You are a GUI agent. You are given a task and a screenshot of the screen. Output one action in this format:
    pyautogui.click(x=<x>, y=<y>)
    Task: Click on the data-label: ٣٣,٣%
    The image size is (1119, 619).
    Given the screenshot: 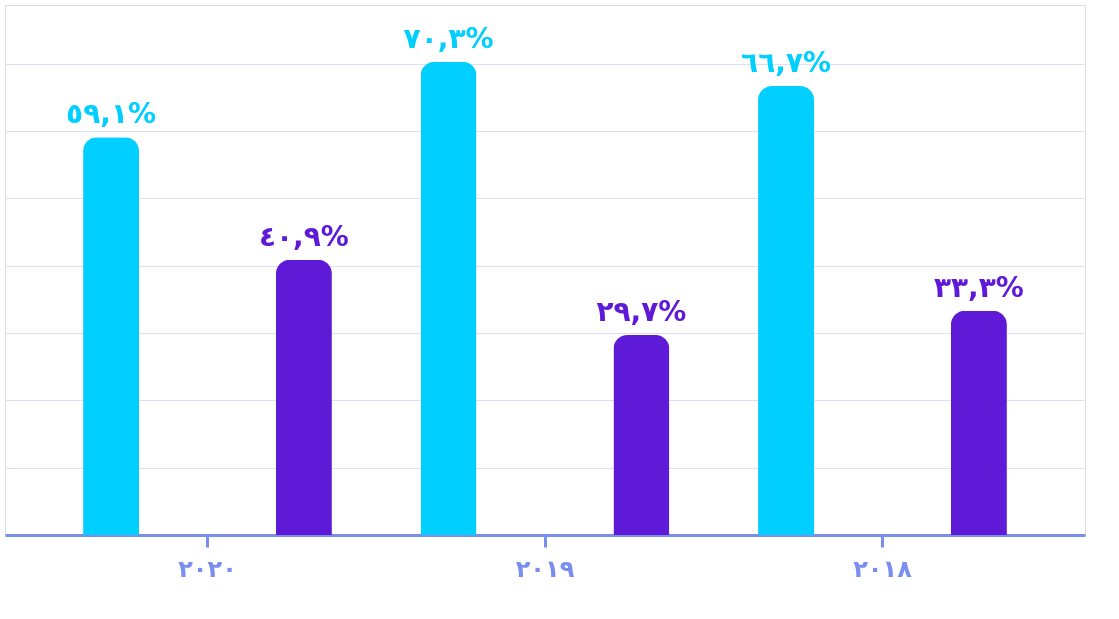 What is the action you would take?
    pyautogui.click(x=978, y=287)
    